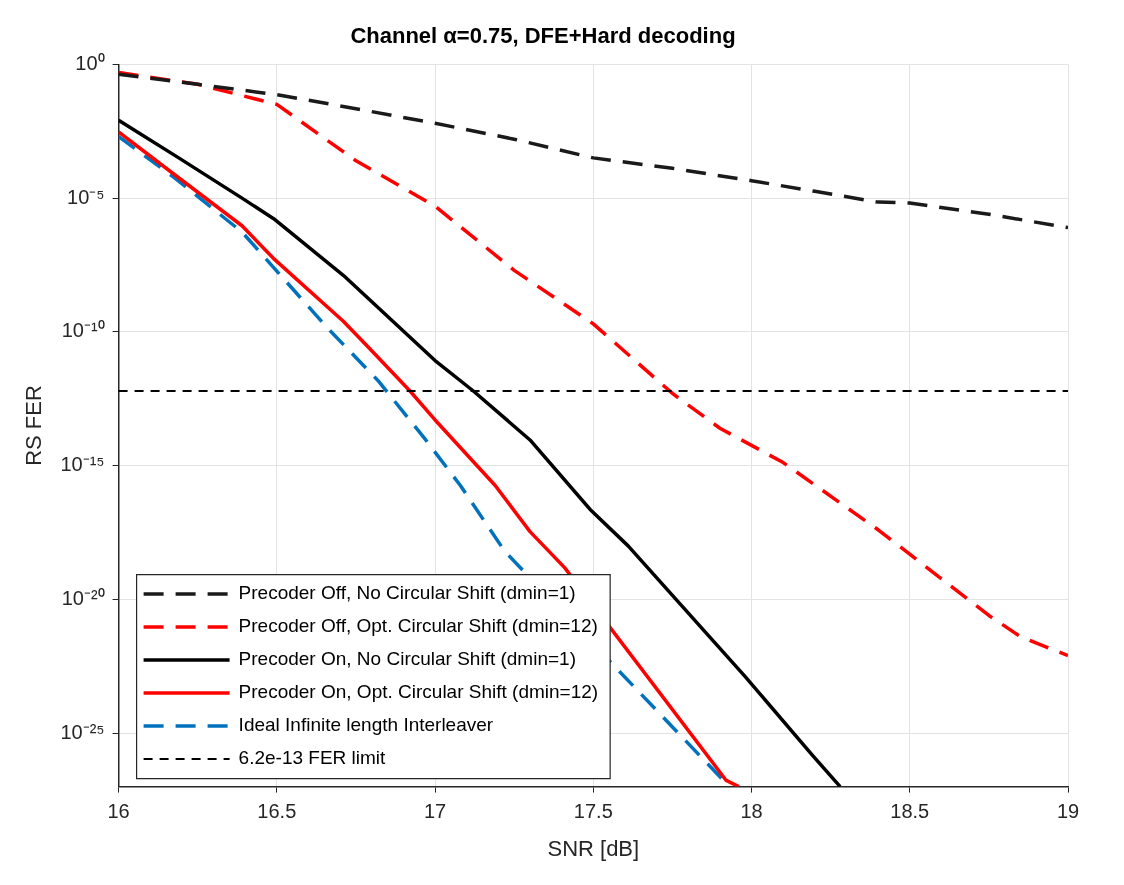 This screenshot has width=1124, height=885. I want to click on y-tick-label: 10⁻¹⁰, so click(83, 330).